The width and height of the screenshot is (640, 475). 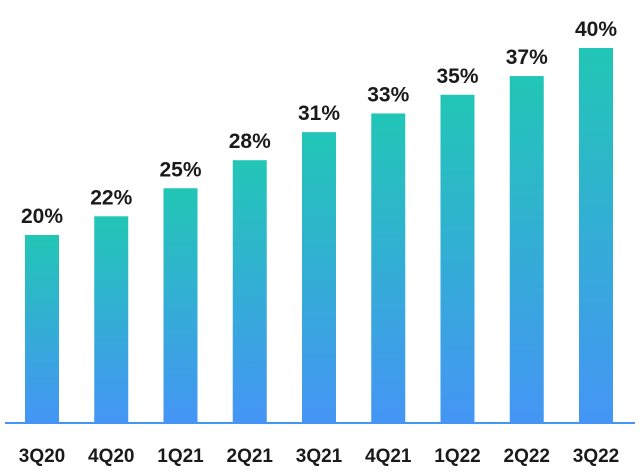 I want to click on bar-2Q22, so click(x=526, y=249).